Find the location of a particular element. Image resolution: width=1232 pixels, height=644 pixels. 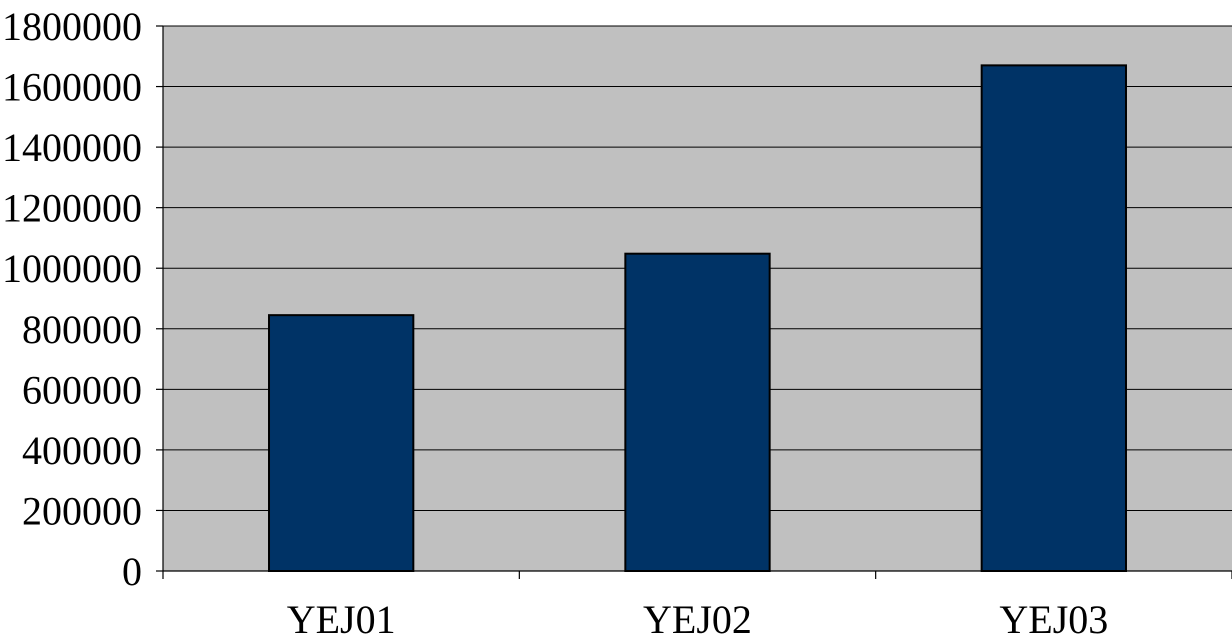

bar-yej02 is located at coordinates (697, 412).